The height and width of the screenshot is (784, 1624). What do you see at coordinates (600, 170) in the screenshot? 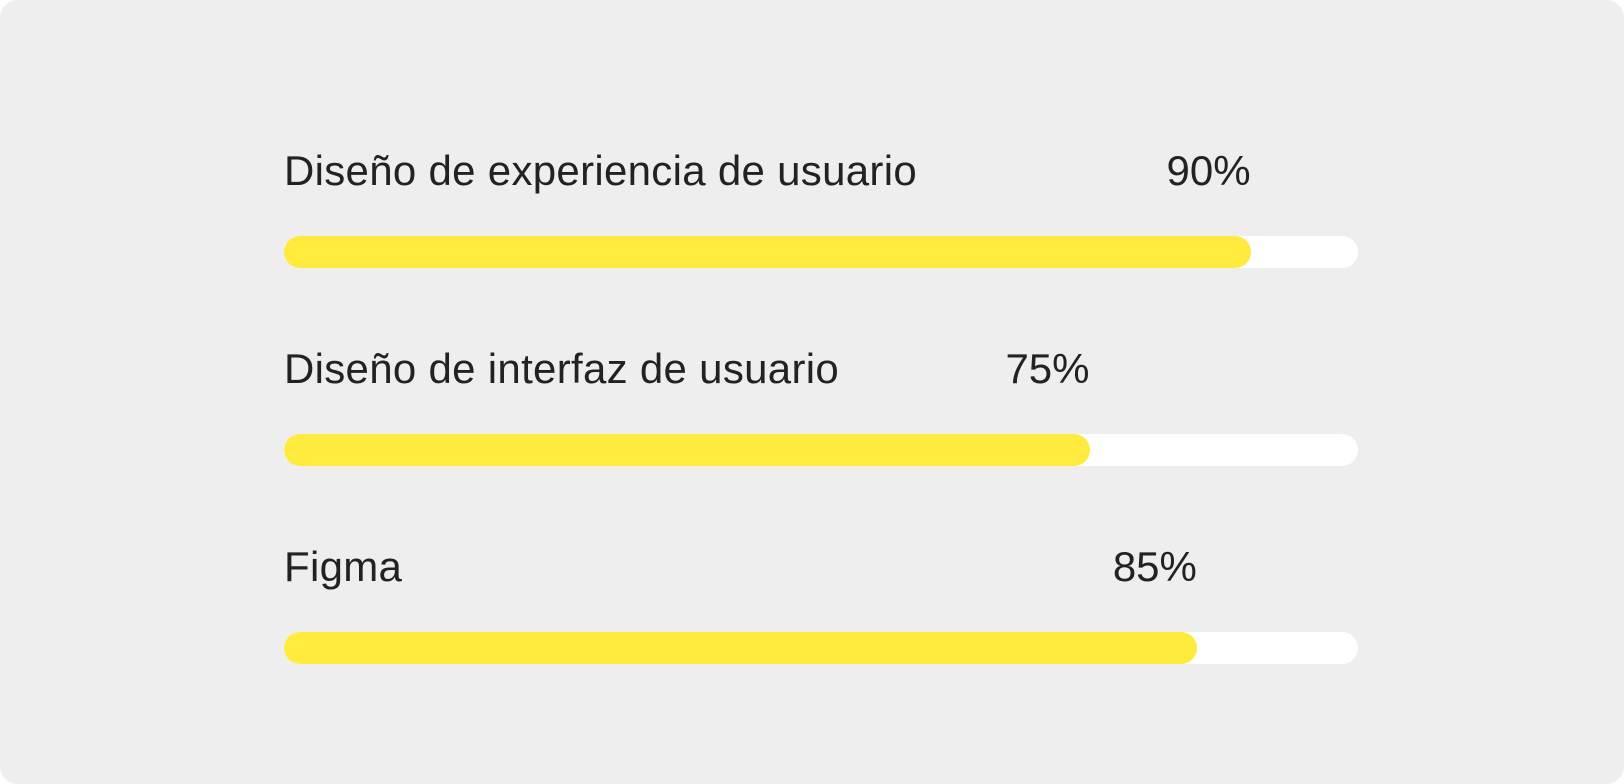
I see `skill-label: Diseño de experiencia de usuario` at bounding box center [600, 170].